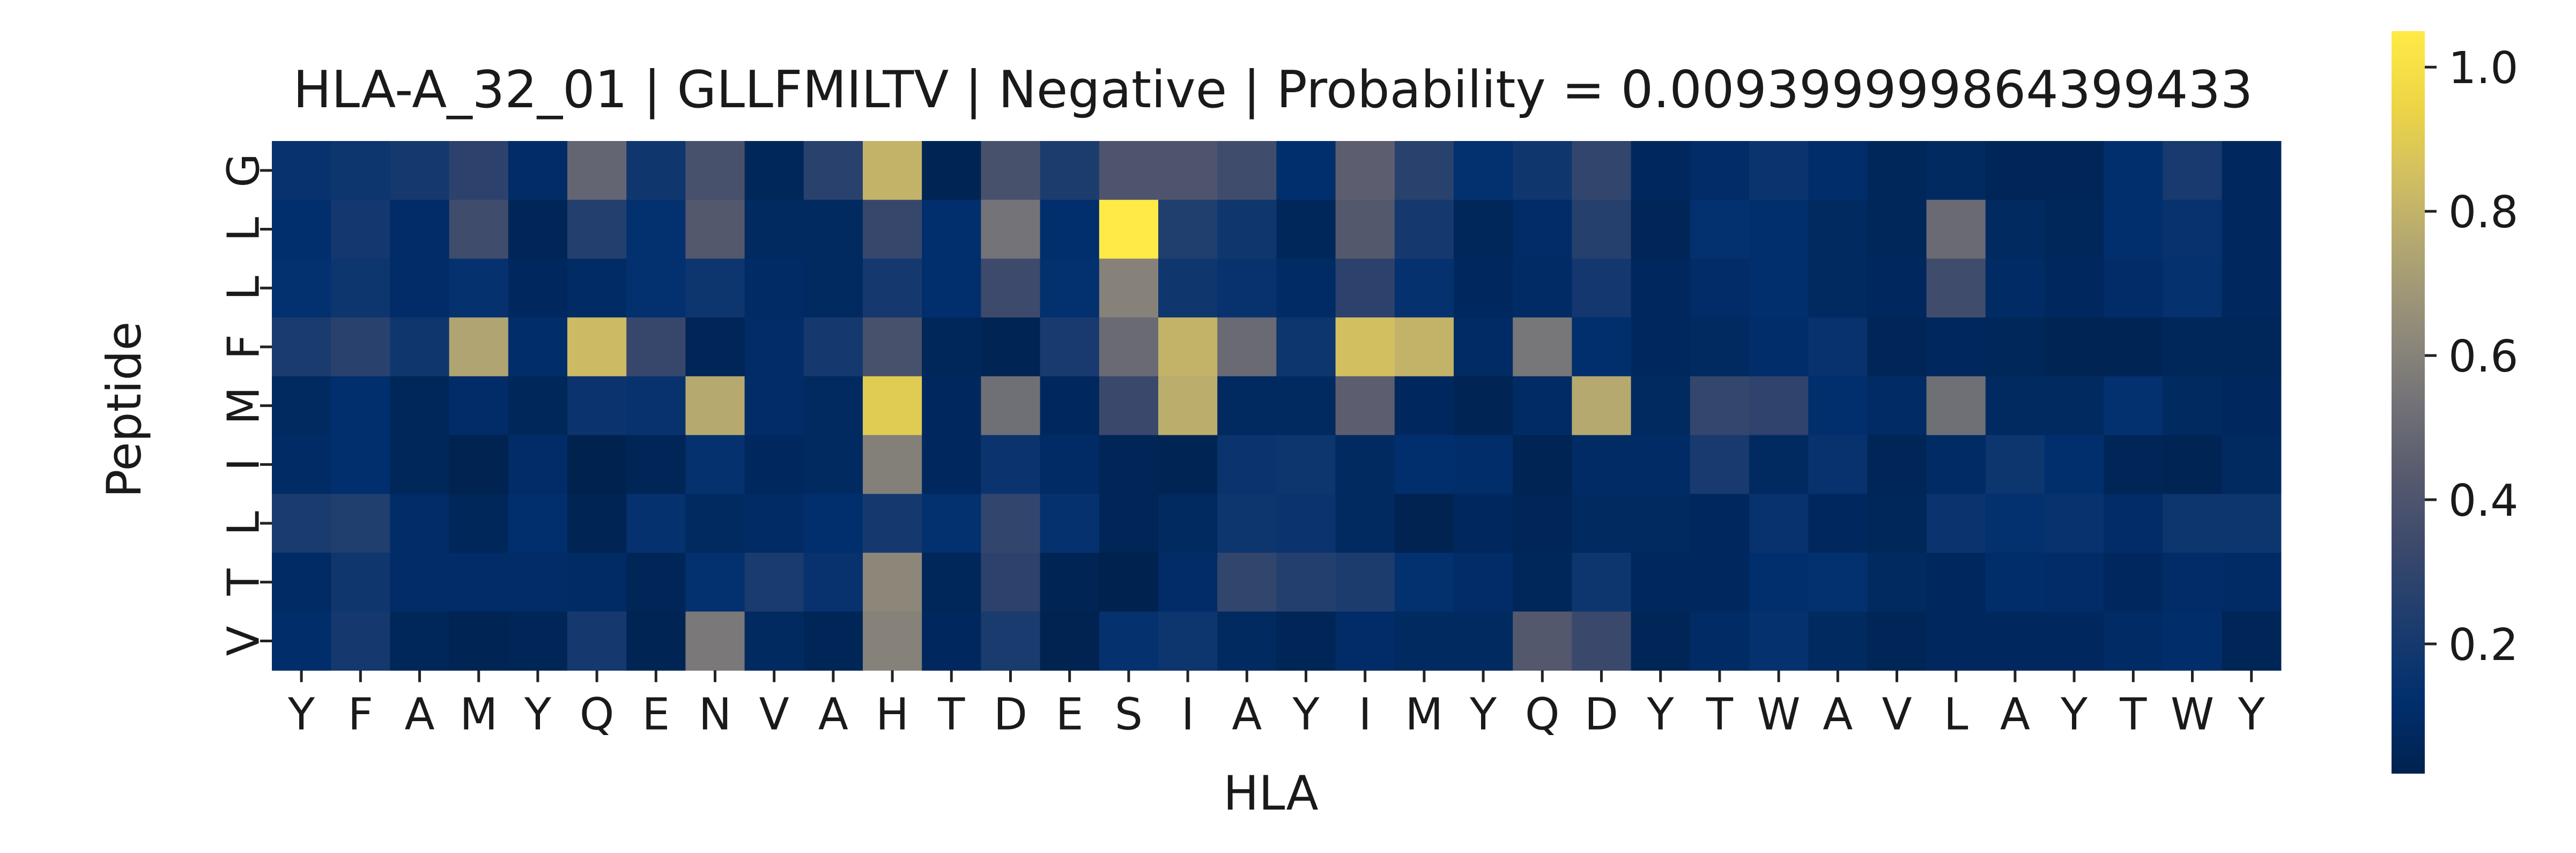 The width and height of the screenshot is (2576, 853). What do you see at coordinates (1956, 714) in the screenshot?
I see `x-tick-label: L` at bounding box center [1956, 714].